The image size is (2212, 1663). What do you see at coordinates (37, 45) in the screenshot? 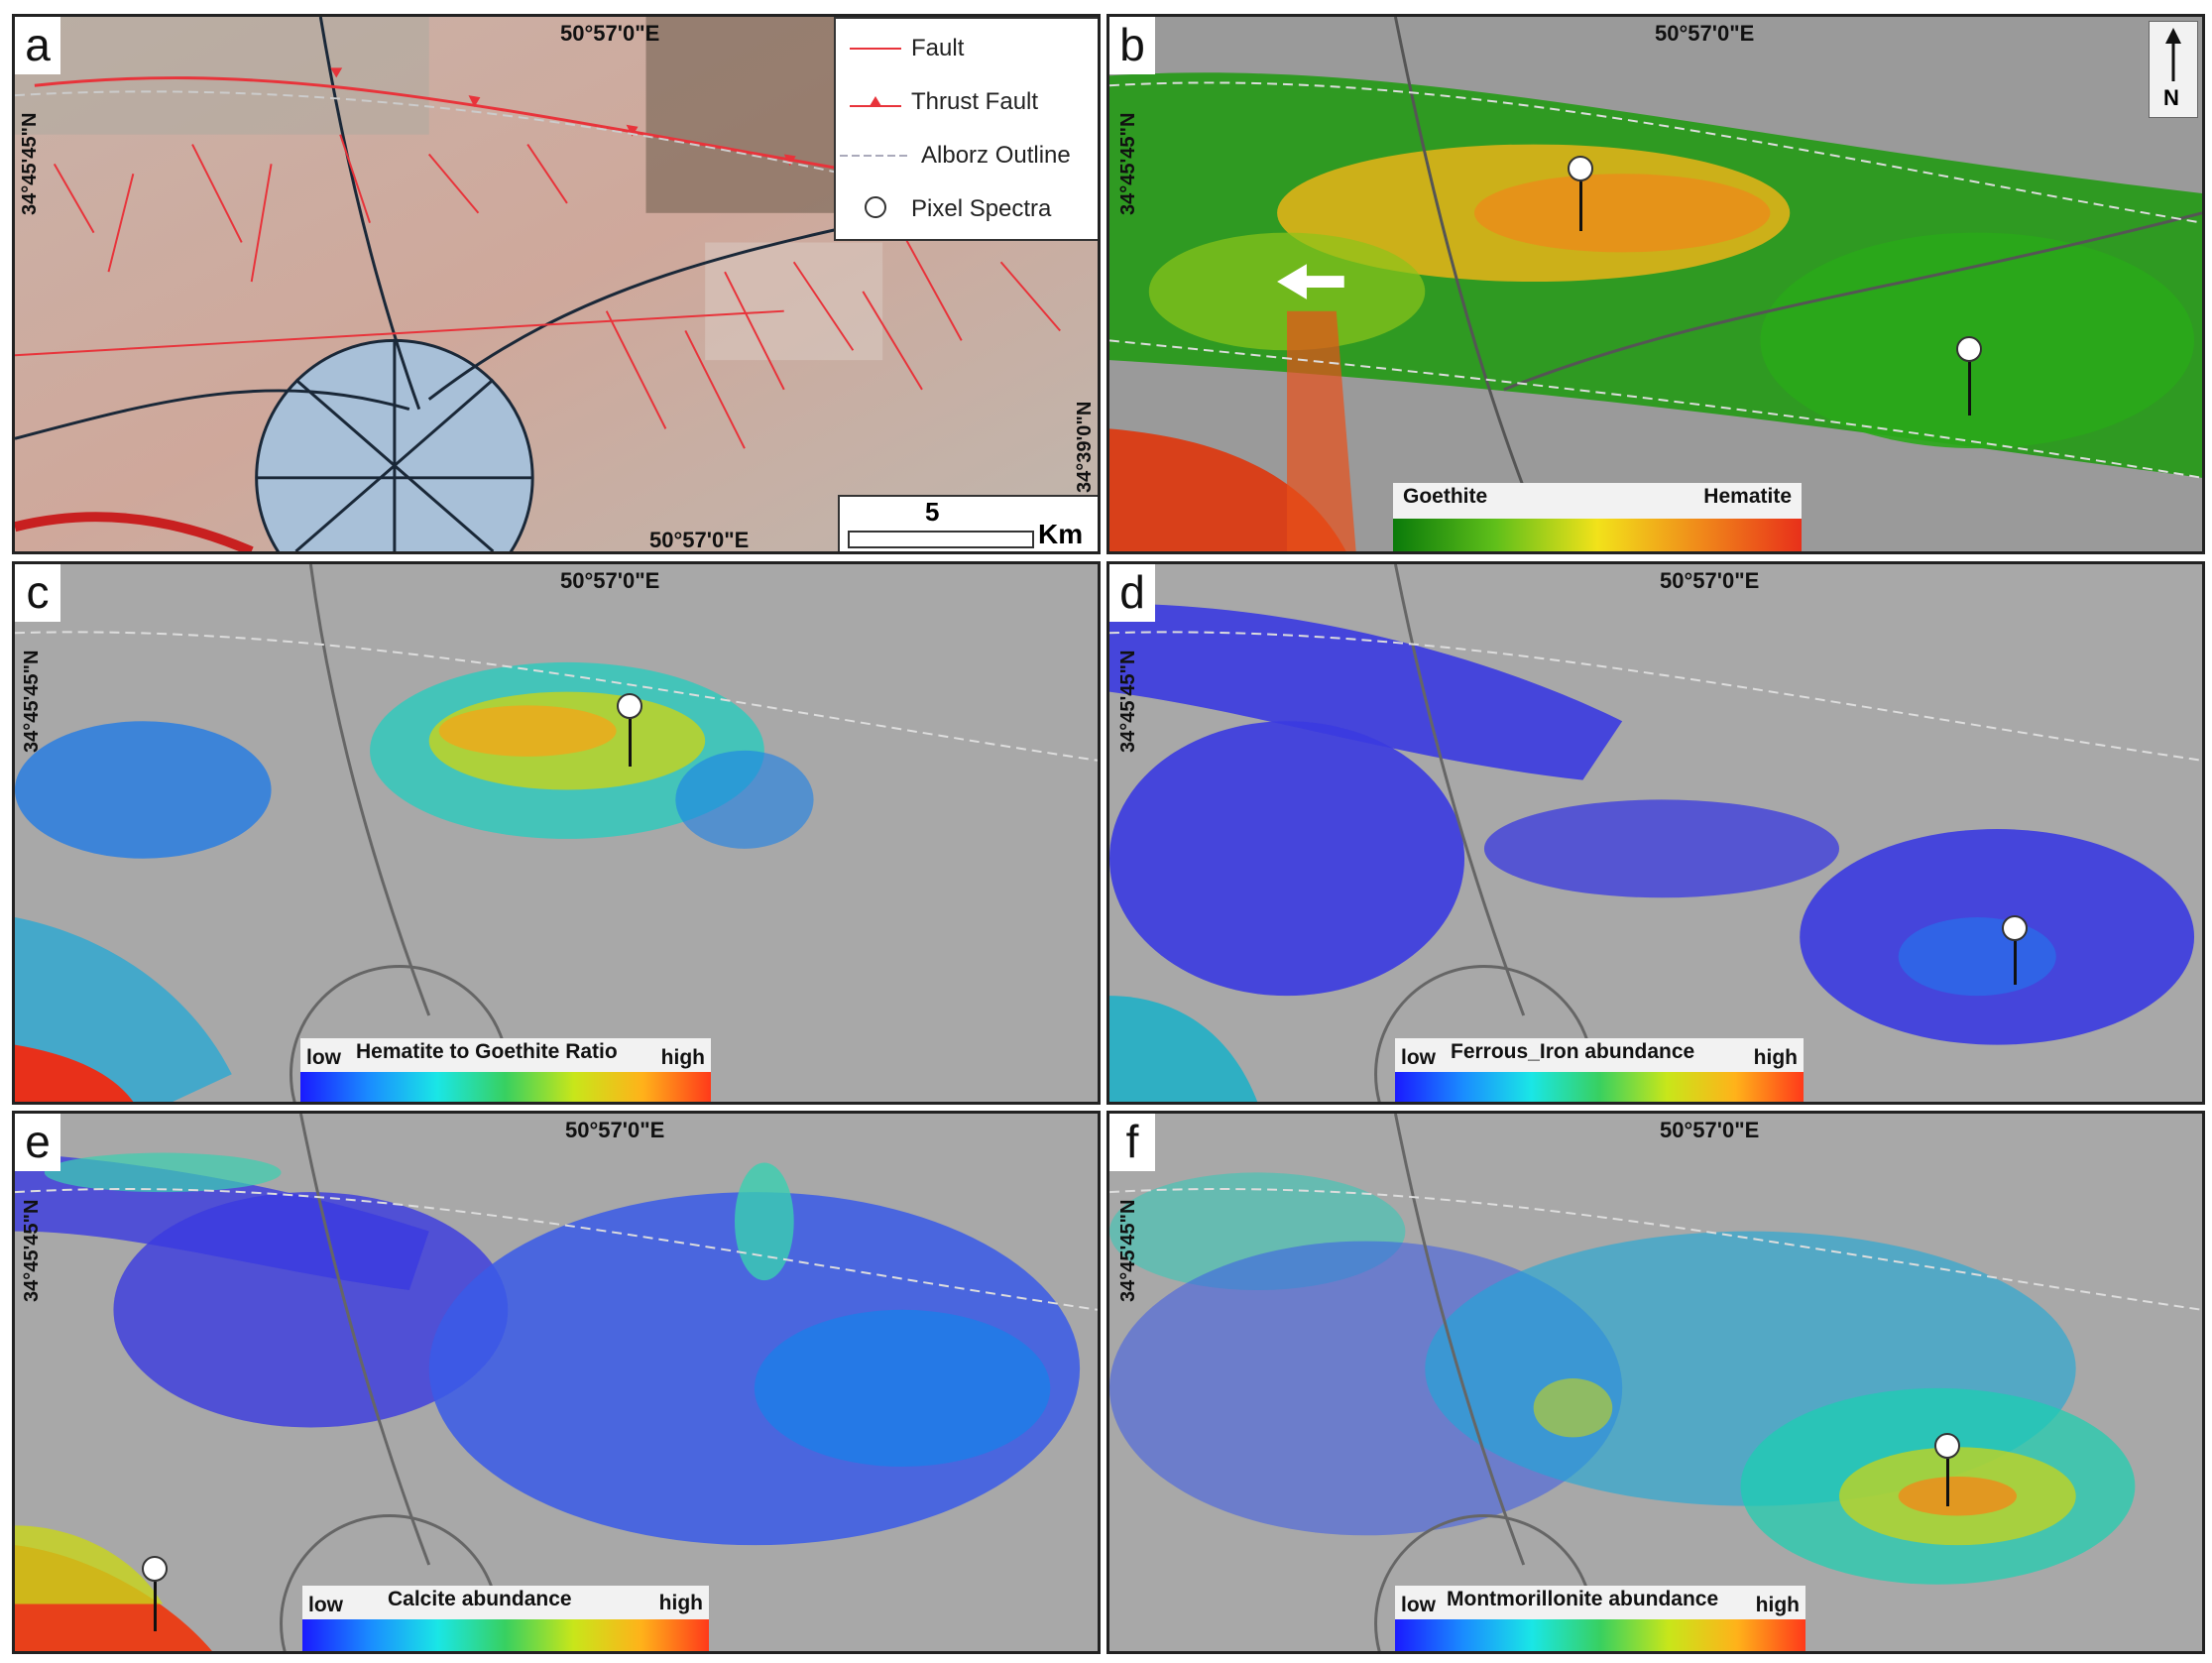
I see `panel-letter: a` at bounding box center [37, 45].